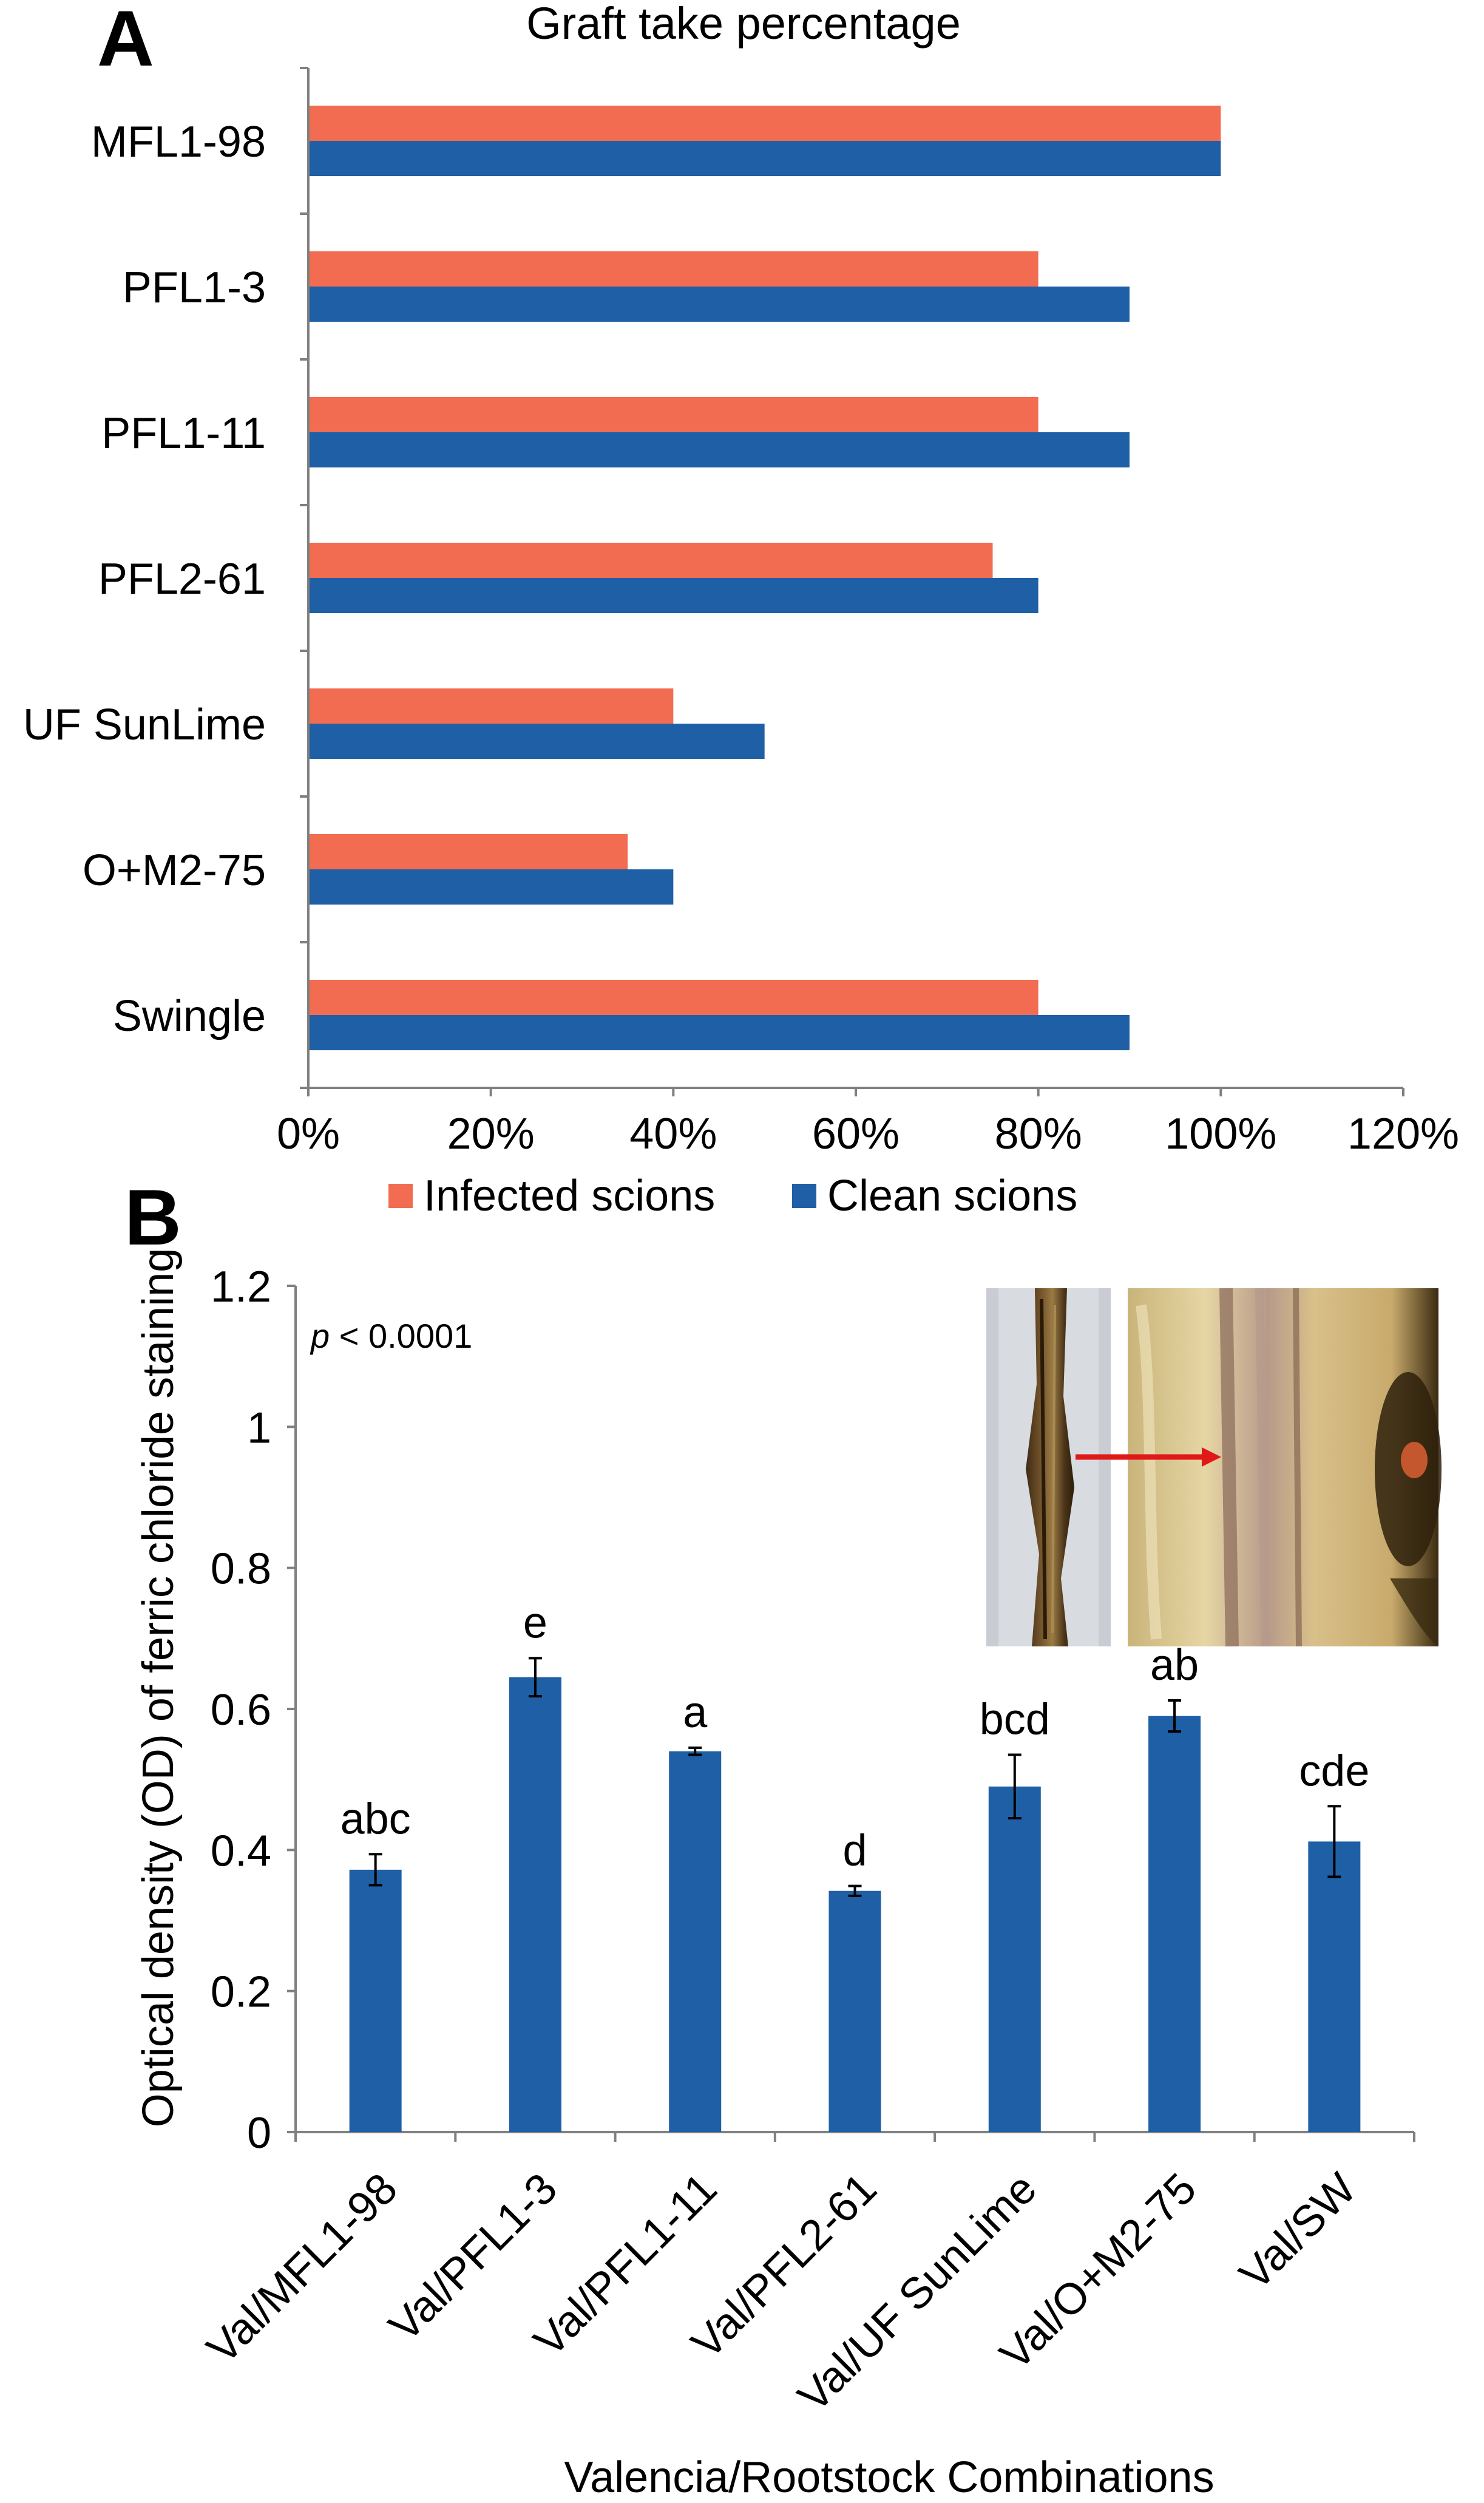  What do you see at coordinates (320, 1336) in the screenshot?
I see `annotation-p: p` at bounding box center [320, 1336].